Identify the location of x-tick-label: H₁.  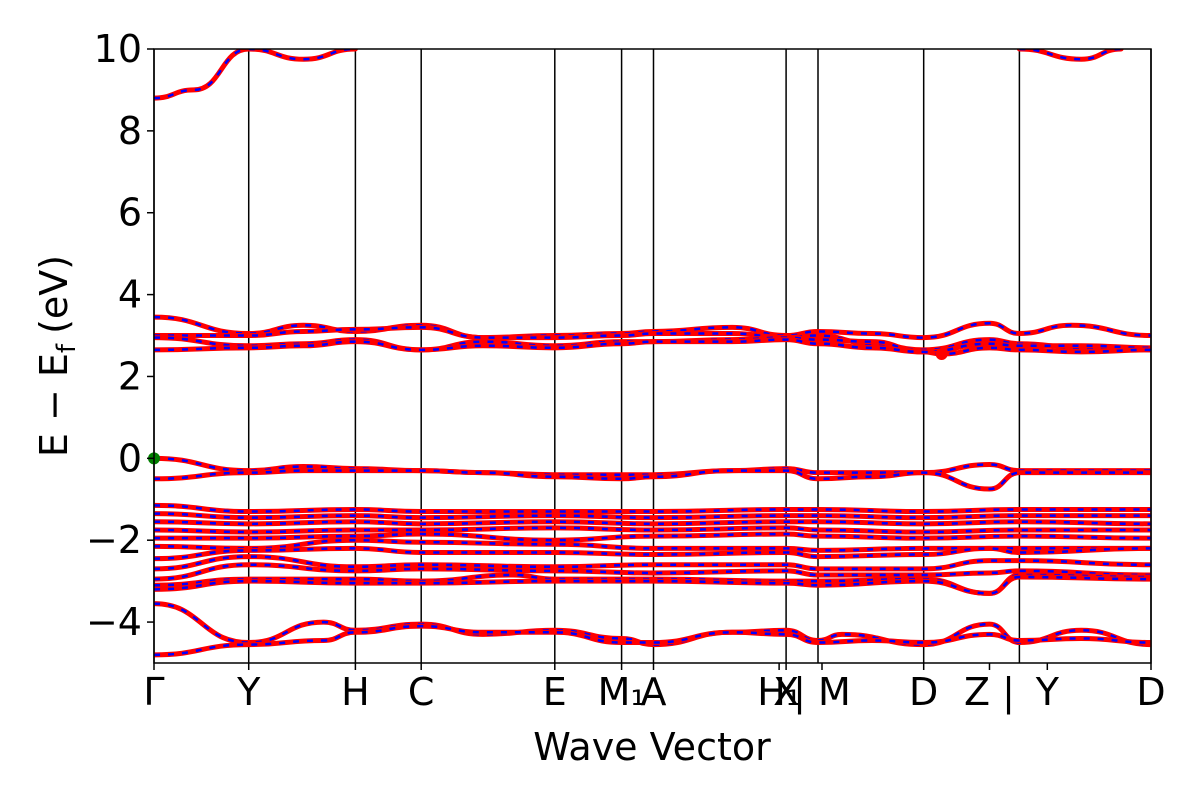
(779, 692).